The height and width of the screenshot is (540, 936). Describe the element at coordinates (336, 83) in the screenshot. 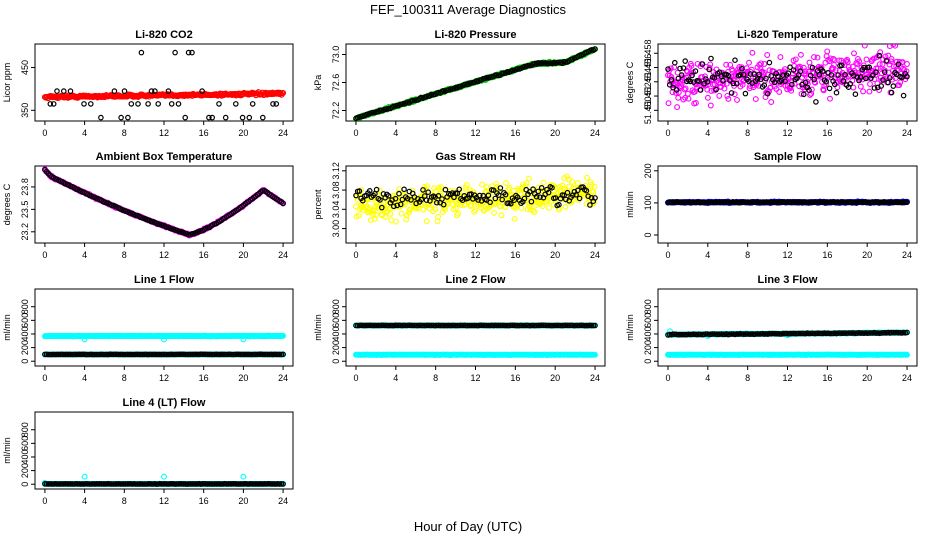

I see `y-tick-label: 72.6` at that location.